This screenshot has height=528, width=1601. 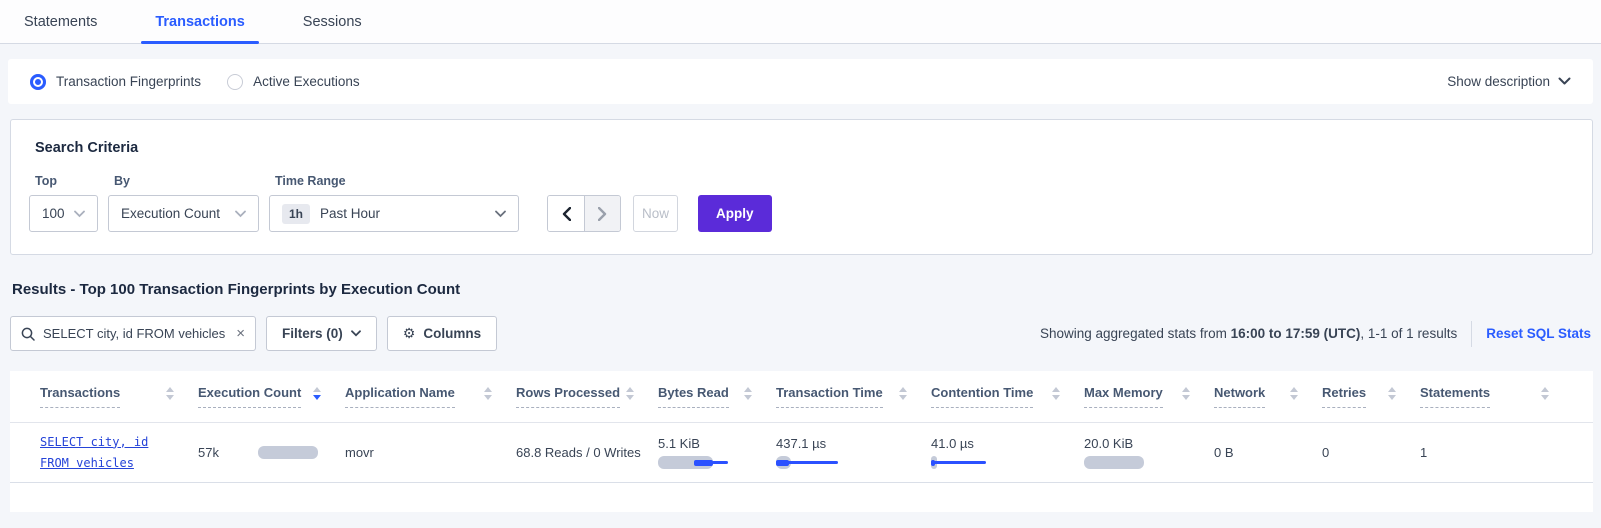 What do you see at coordinates (698, 462) in the screenshot?
I see `bytes-read-bar` at bounding box center [698, 462].